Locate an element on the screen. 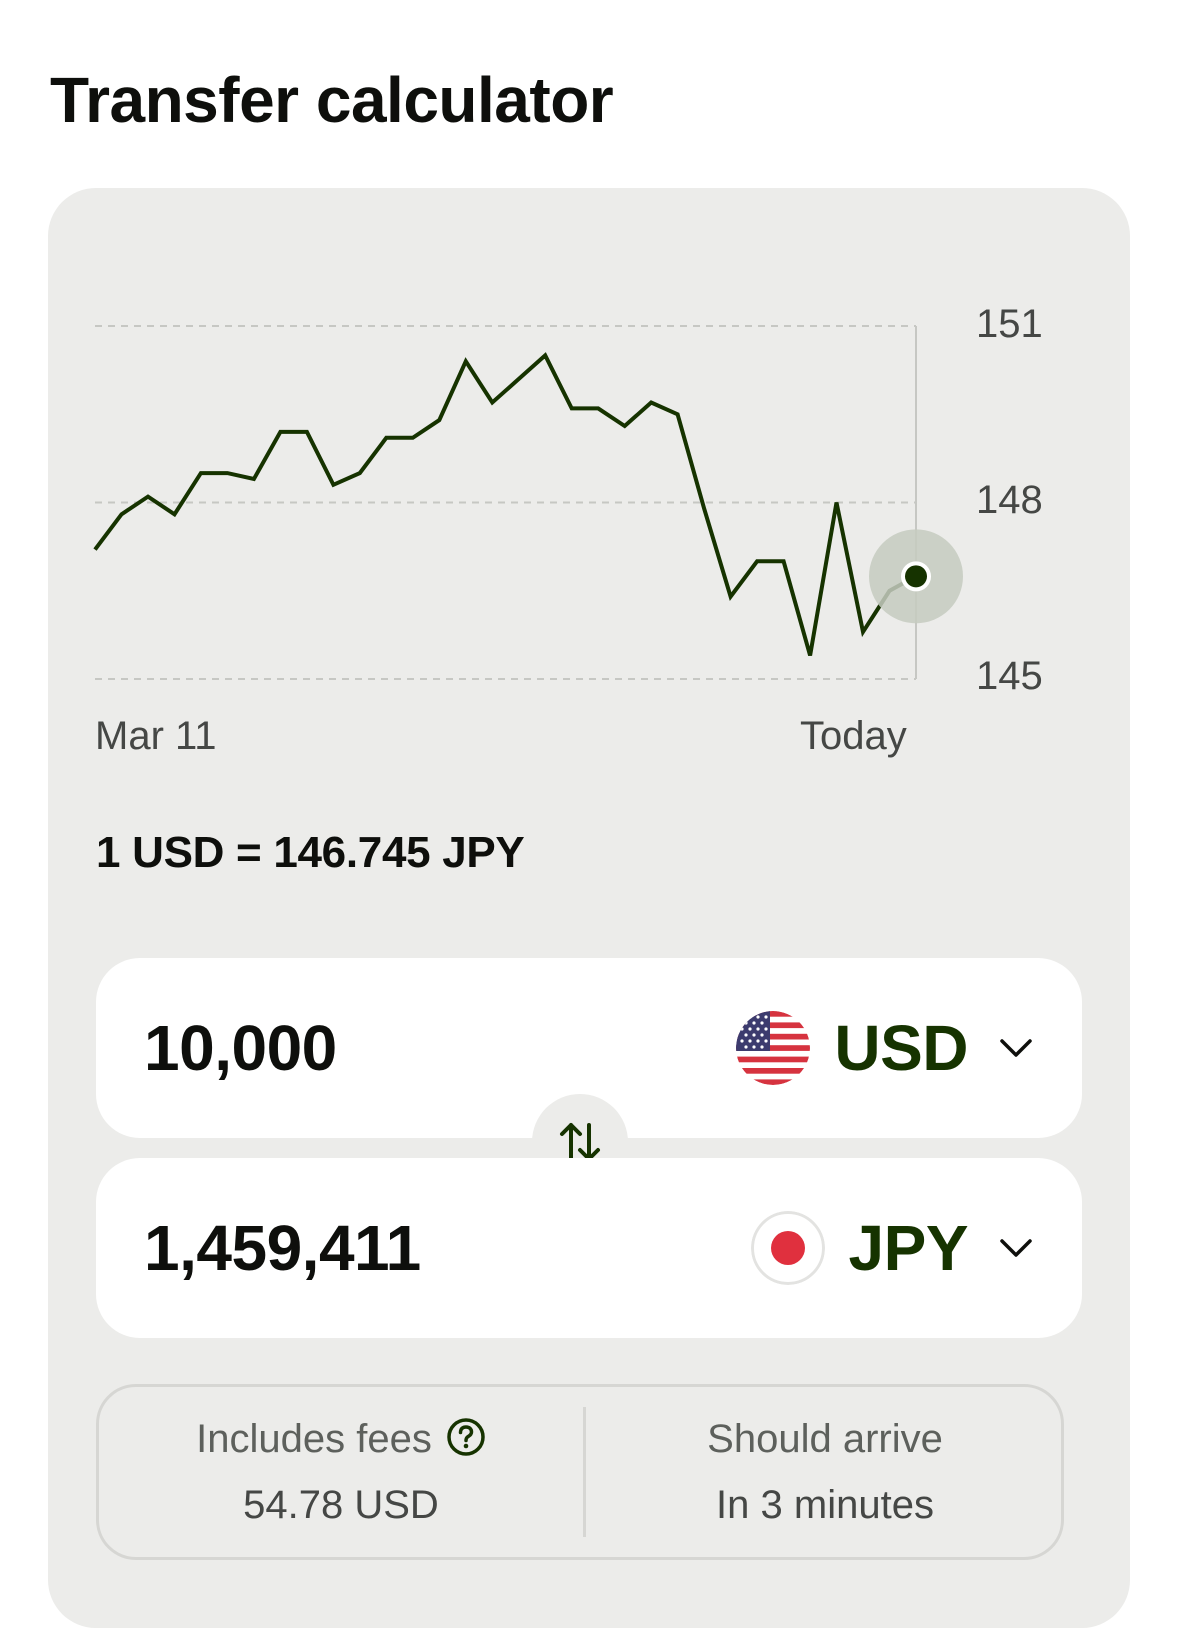 This screenshot has height=1628, width=1179. receive-amount-input: 1,459,411 is located at coordinates (282, 1248).